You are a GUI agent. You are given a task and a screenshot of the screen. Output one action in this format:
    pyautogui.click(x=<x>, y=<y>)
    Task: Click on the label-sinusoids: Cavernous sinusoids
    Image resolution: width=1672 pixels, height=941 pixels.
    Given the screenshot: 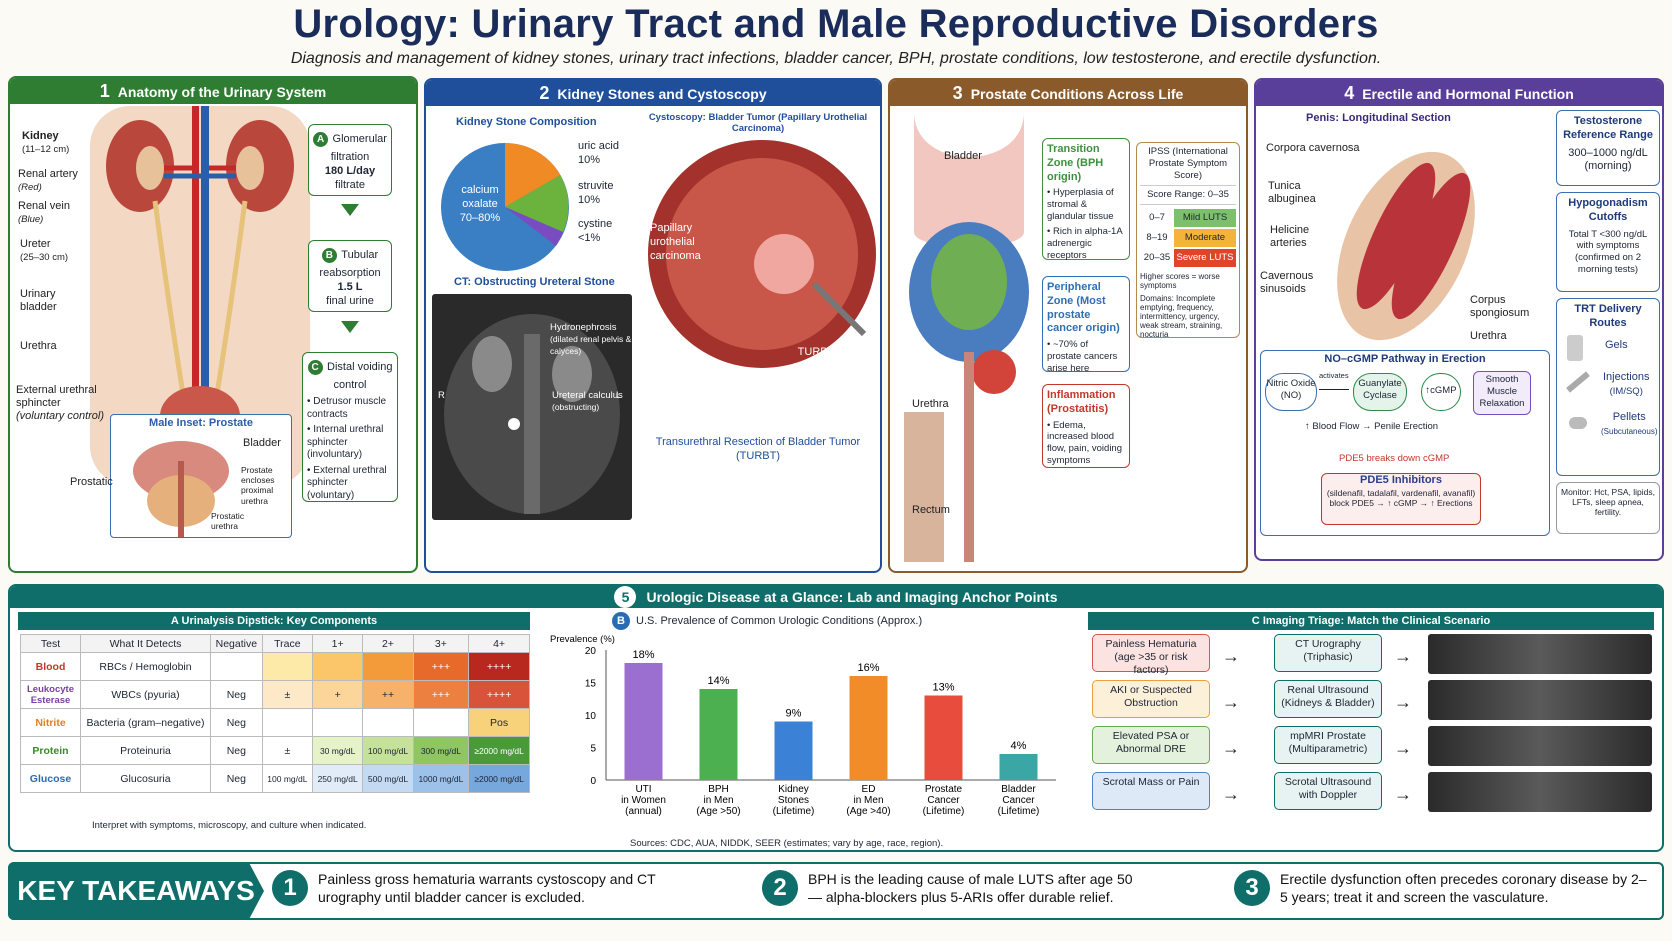 What is the action you would take?
    pyautogui.click(x=1287, y=283)
    